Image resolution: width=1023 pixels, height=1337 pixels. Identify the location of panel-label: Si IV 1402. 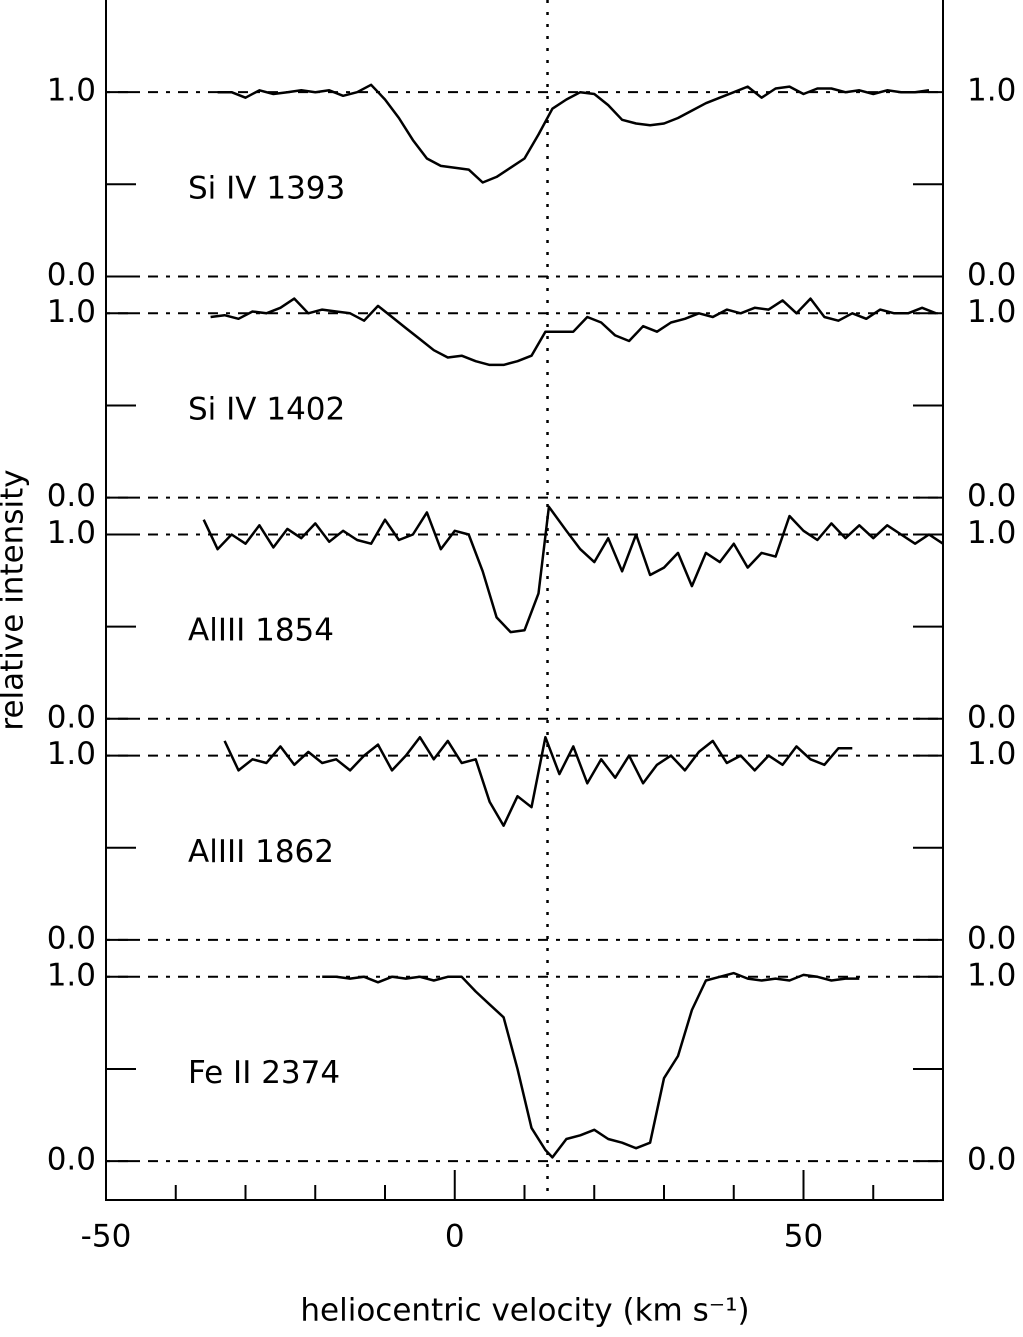
(266, 409).